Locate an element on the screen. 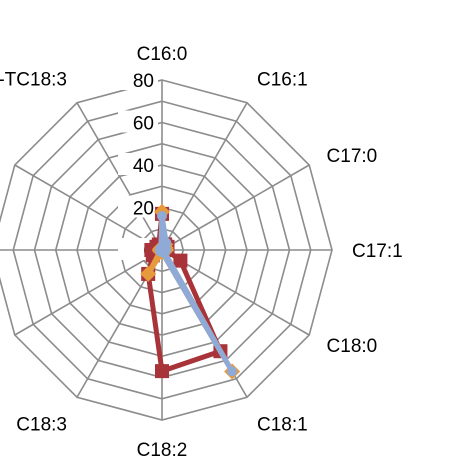 The image size is (474, 474). radial-tick-label: 40 is located at coordinates (143, 166).